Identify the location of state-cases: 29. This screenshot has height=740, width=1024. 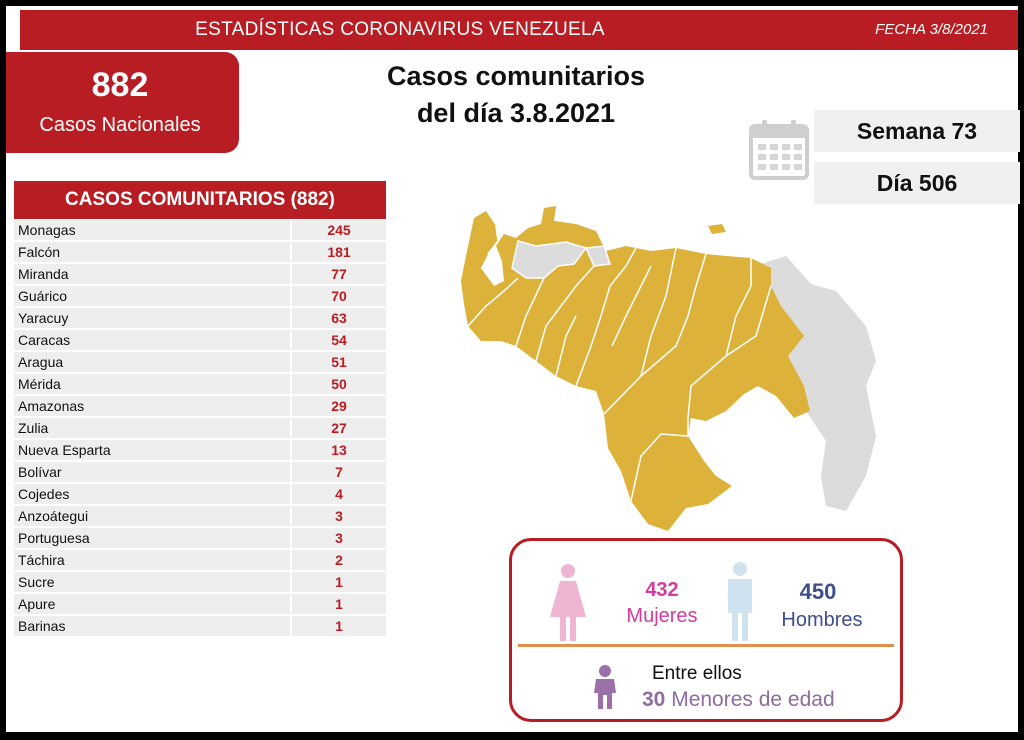
(339, 406).